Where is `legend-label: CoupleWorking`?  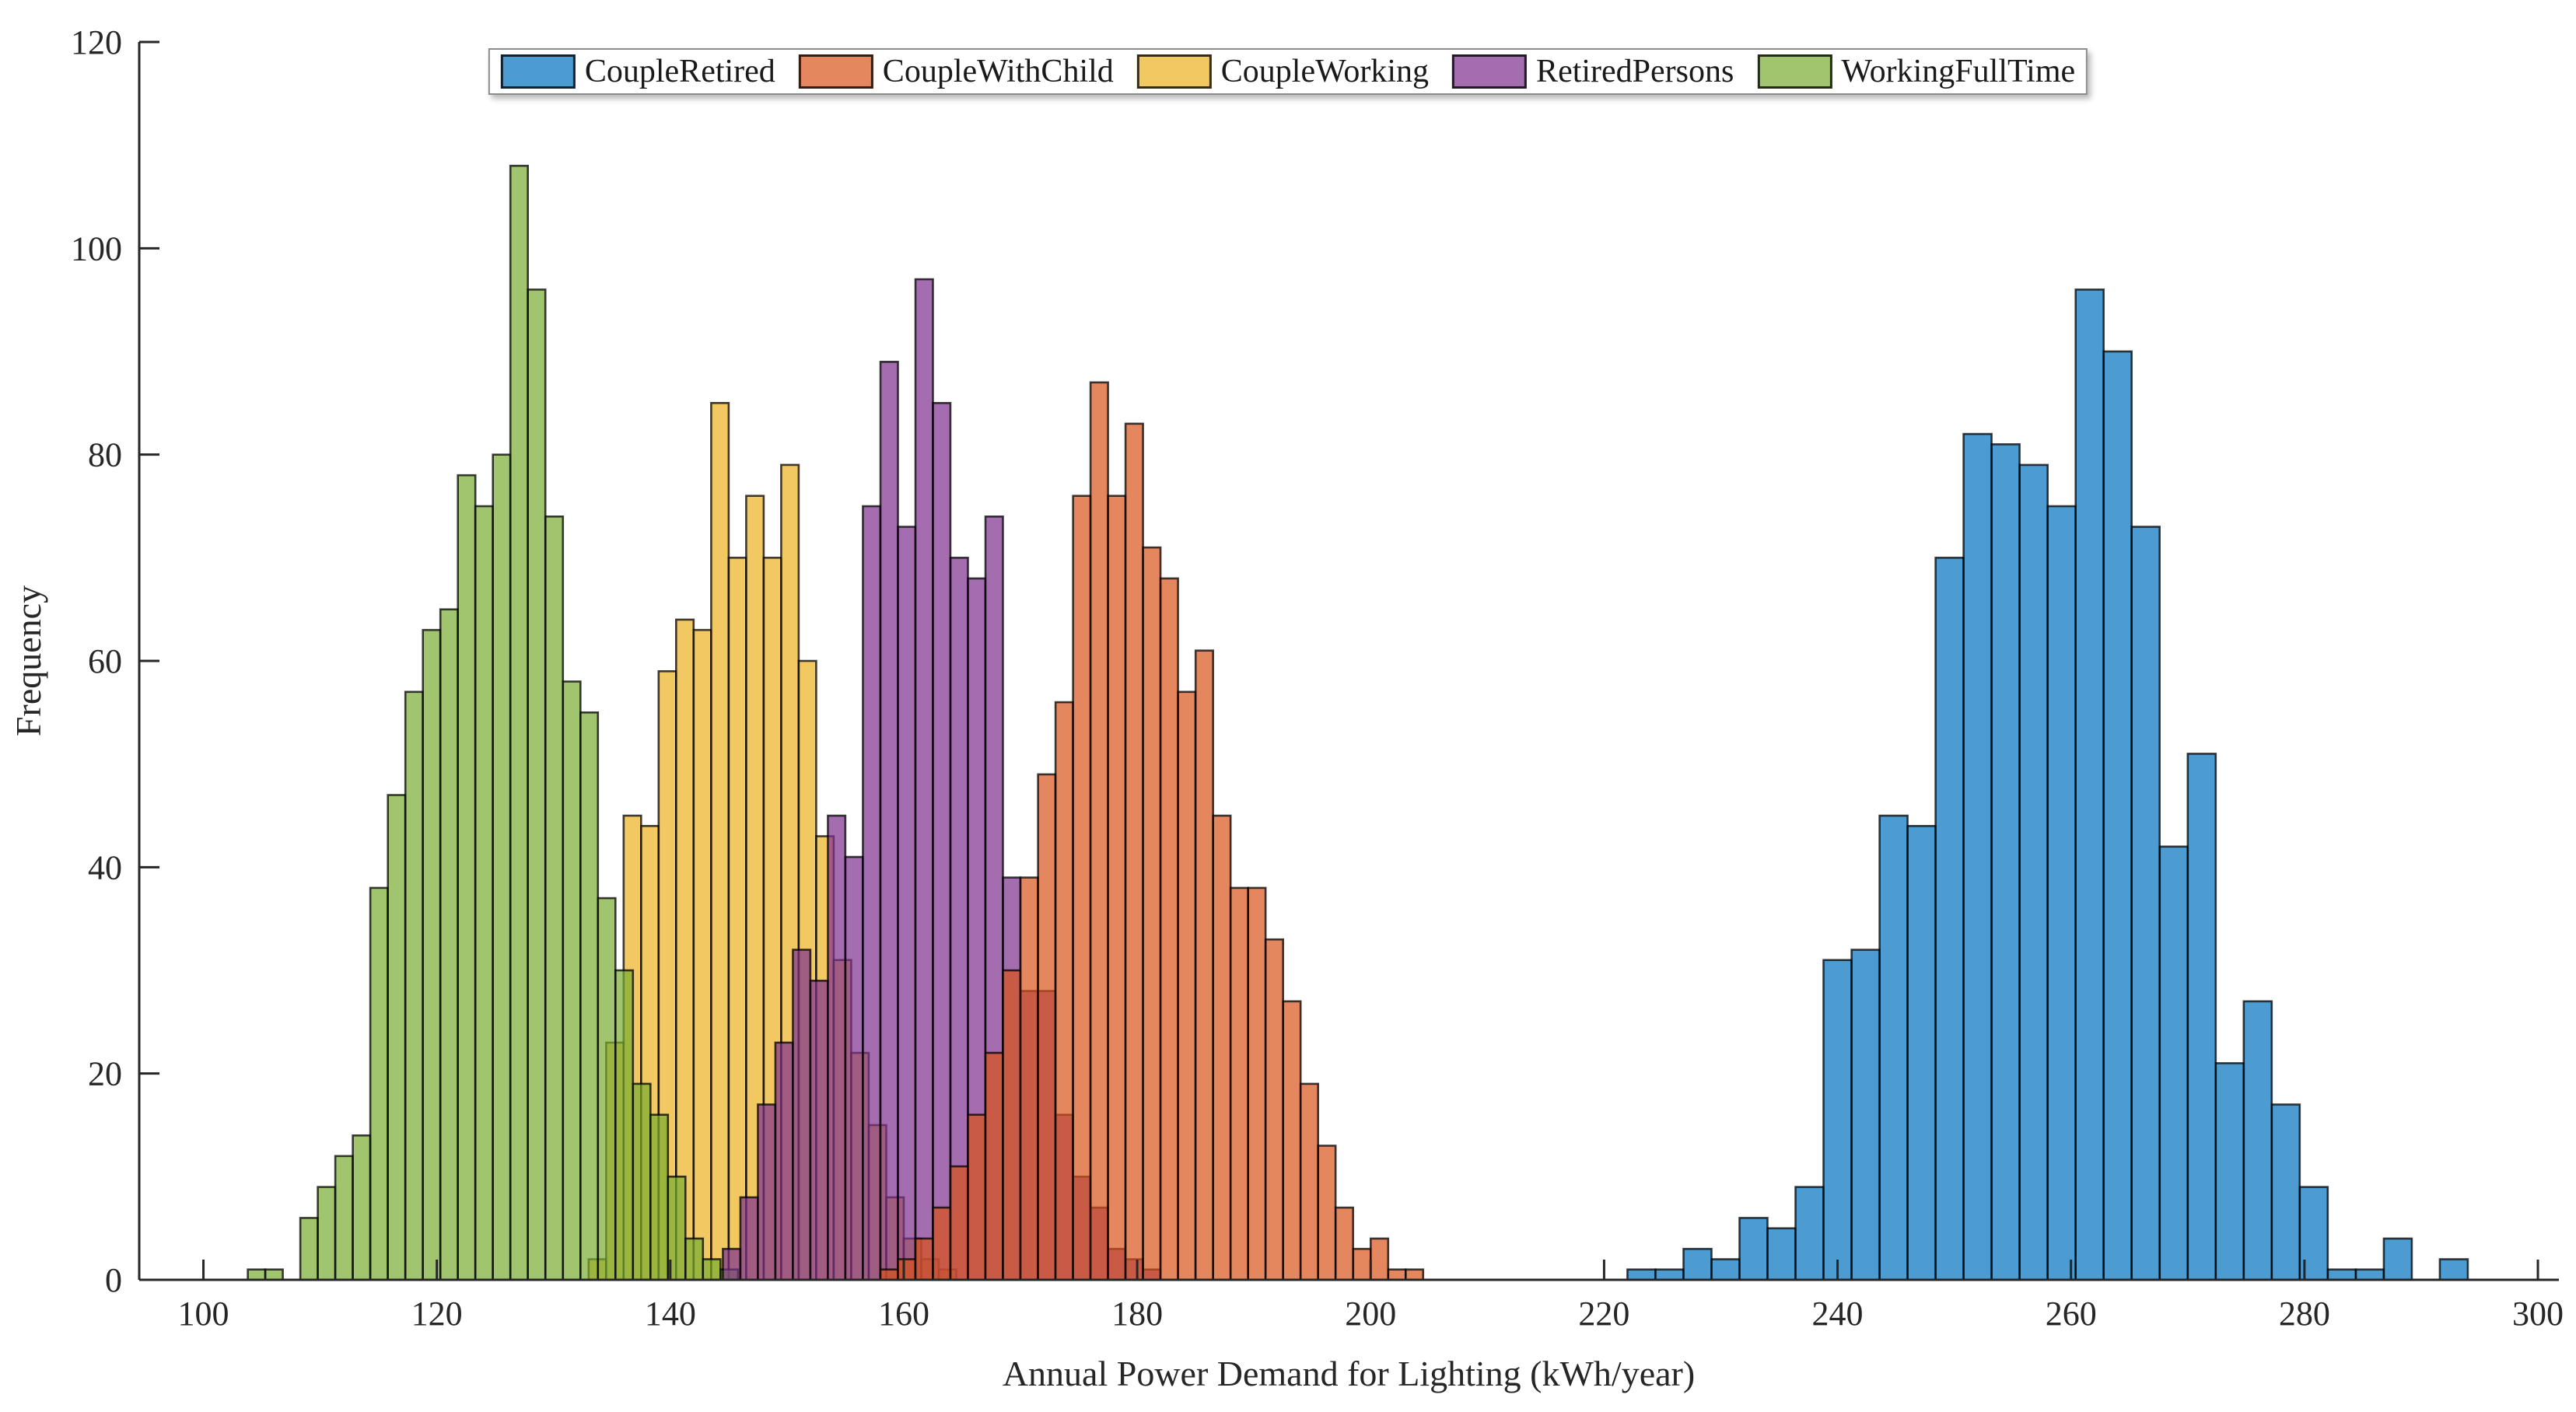 legend-label: CoupleWorking is located at coordinates (1325, 71).